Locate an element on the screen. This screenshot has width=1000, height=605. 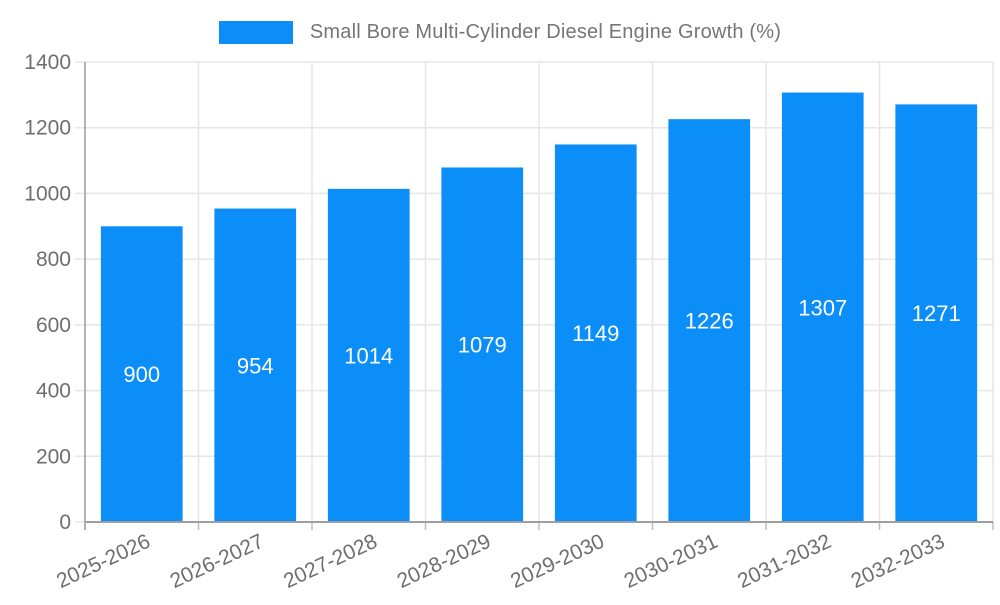
bar-2027-2028 is located at coordinates (368, 355).